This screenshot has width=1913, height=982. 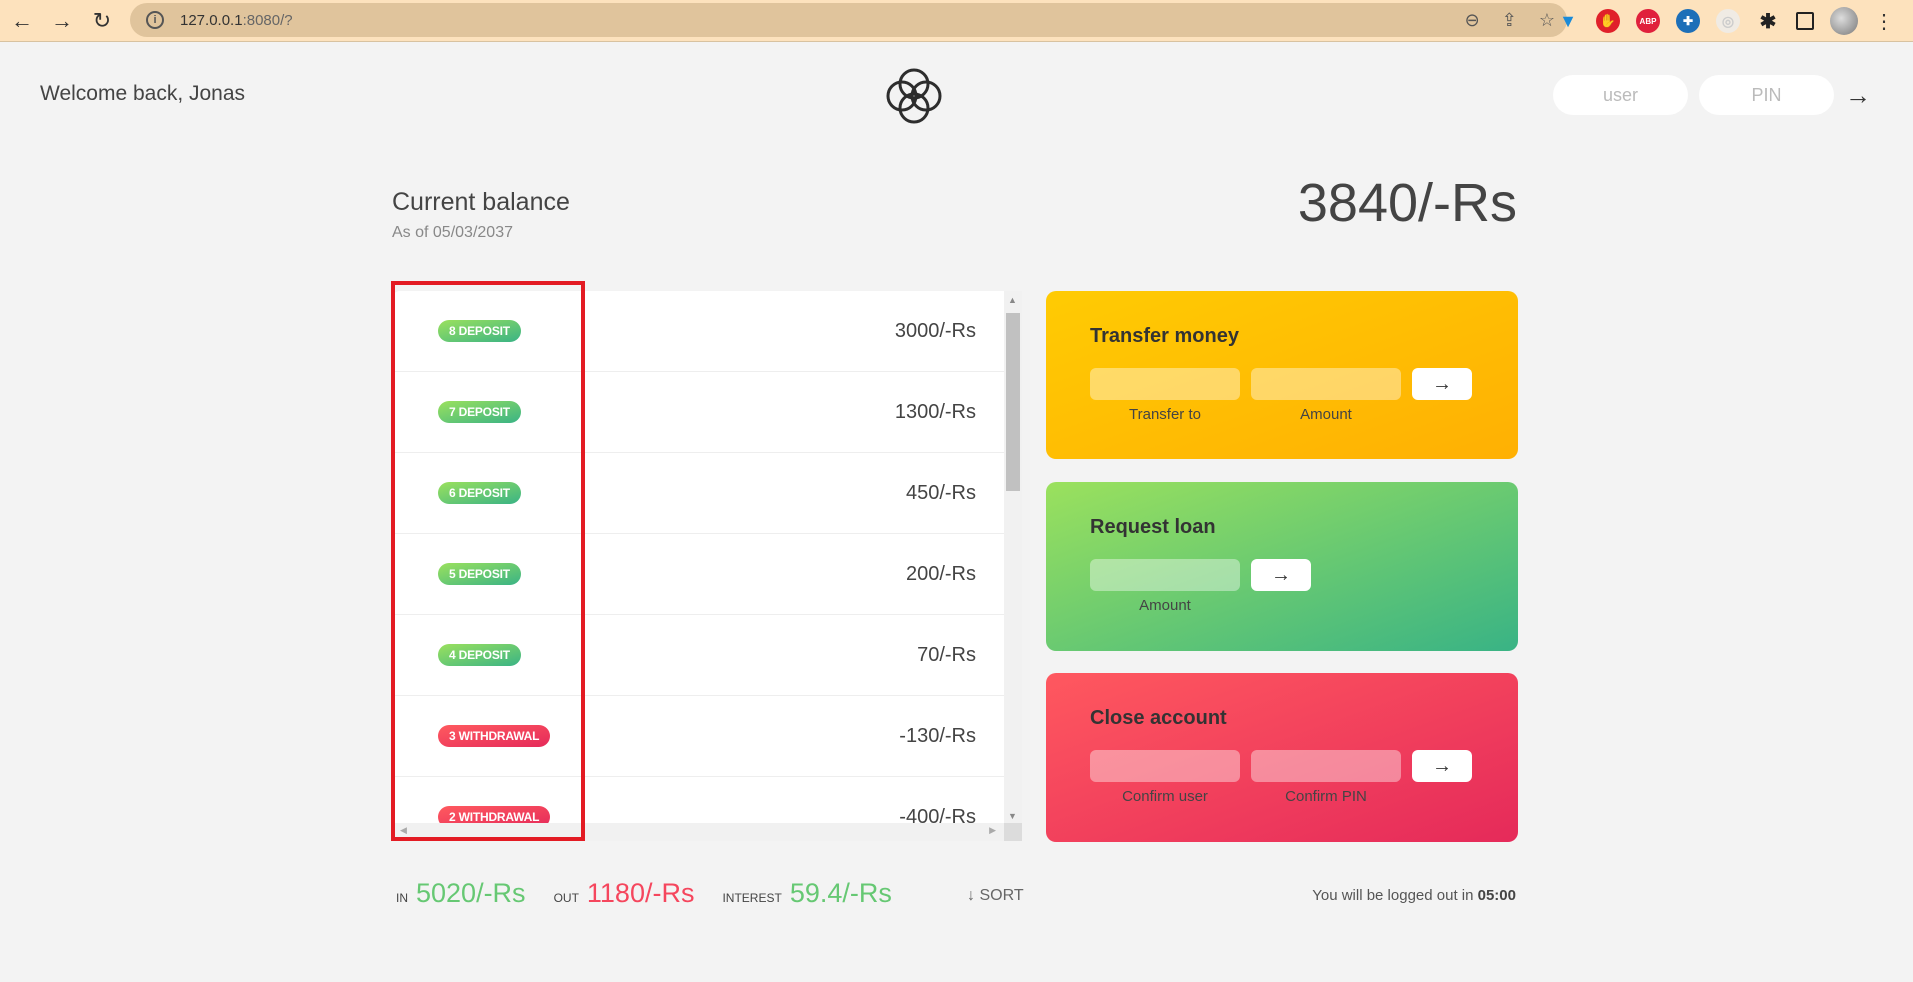 What do you see at coordinates (1326, 766) in the screenshot?
I see `close-pin-input` at bounding box center [1326, 766].